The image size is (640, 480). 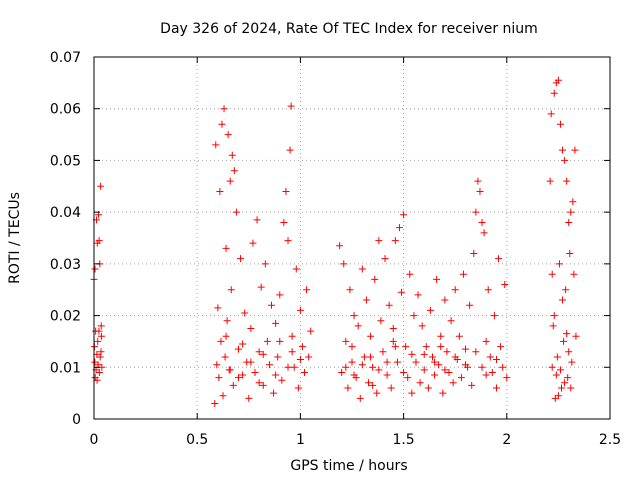 I want to click on y-tick-label: 0.01, so click(x=65, y=368).